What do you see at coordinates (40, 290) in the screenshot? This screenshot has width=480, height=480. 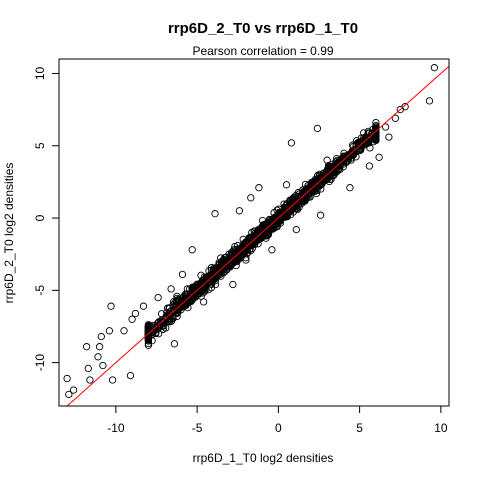 I see `y-tick-label: -5` at bounding box center [40, 290].